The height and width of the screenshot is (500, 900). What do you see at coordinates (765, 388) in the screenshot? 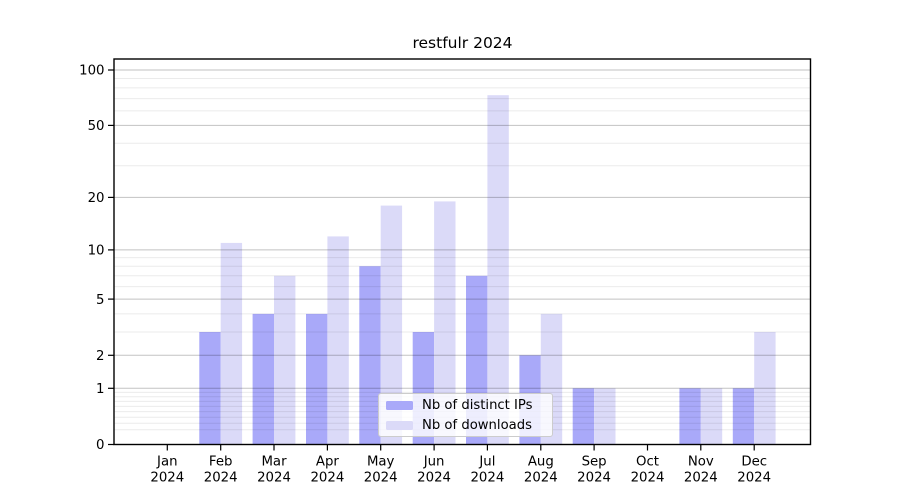
I see `bar-downloads-dec` at bounding box center [765, 388].